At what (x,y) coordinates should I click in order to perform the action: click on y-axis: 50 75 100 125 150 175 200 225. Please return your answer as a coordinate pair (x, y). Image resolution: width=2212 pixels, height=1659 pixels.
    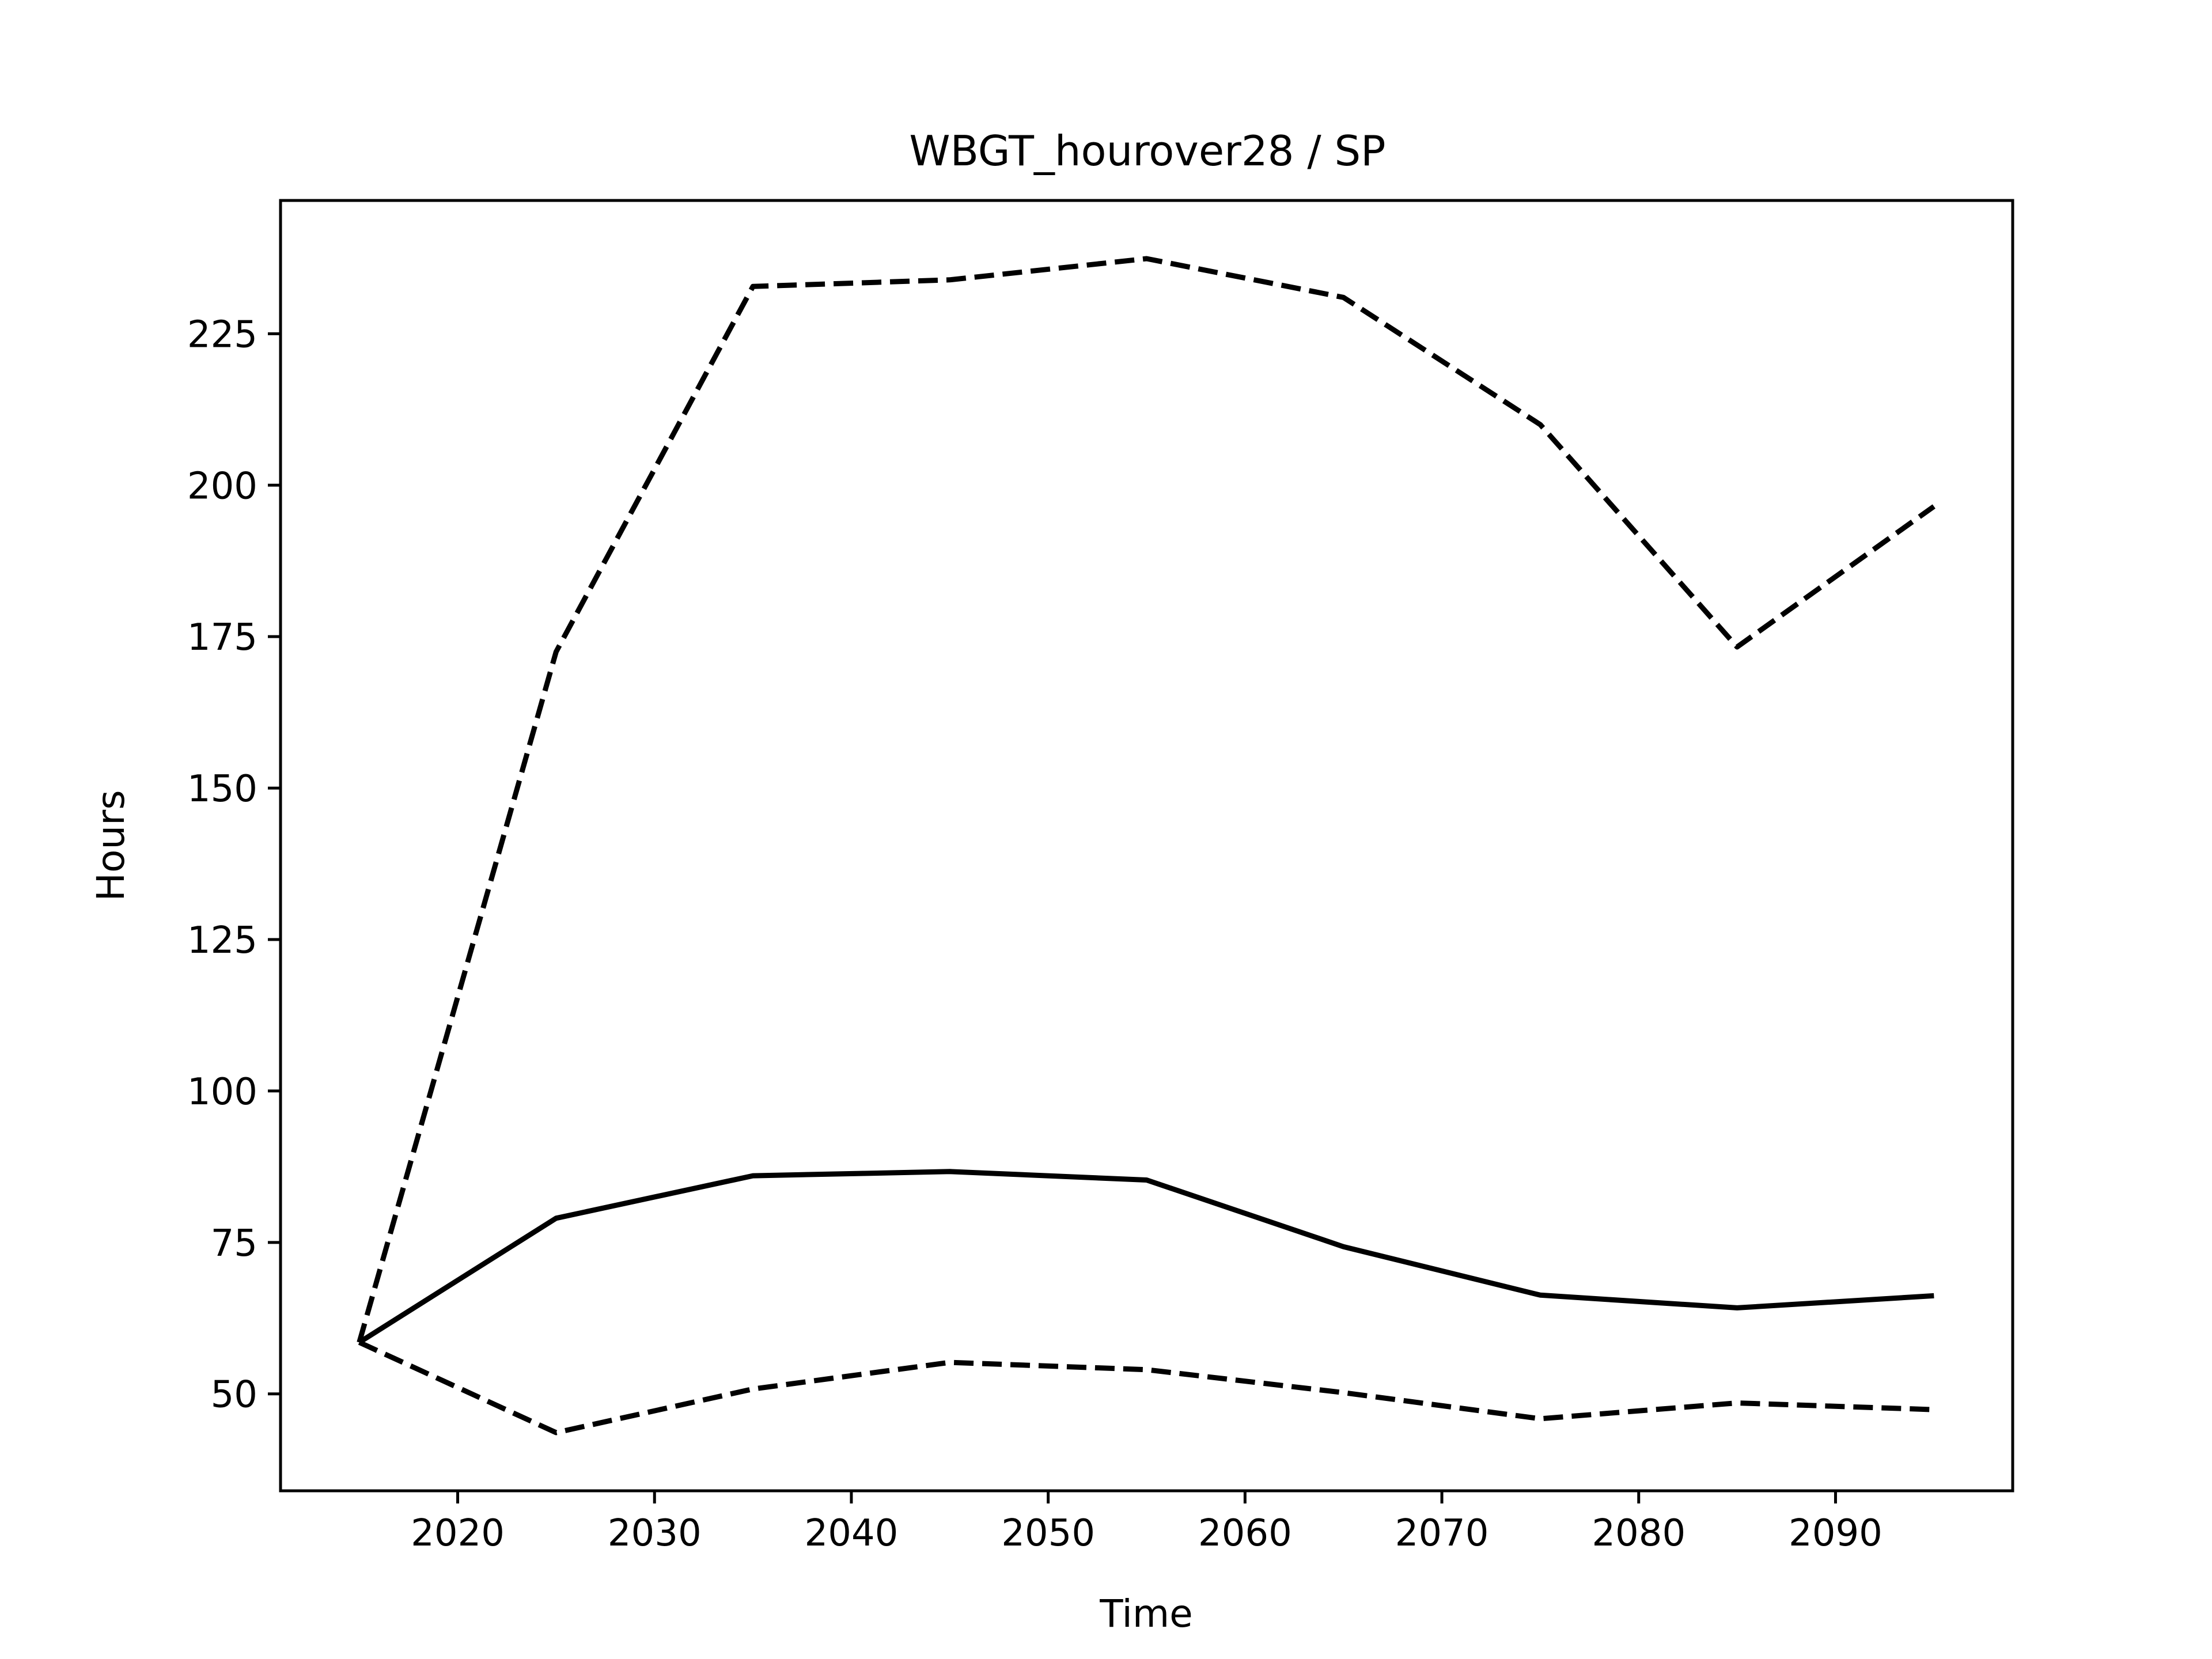
    Looking at the image, I should click on (234, 864).